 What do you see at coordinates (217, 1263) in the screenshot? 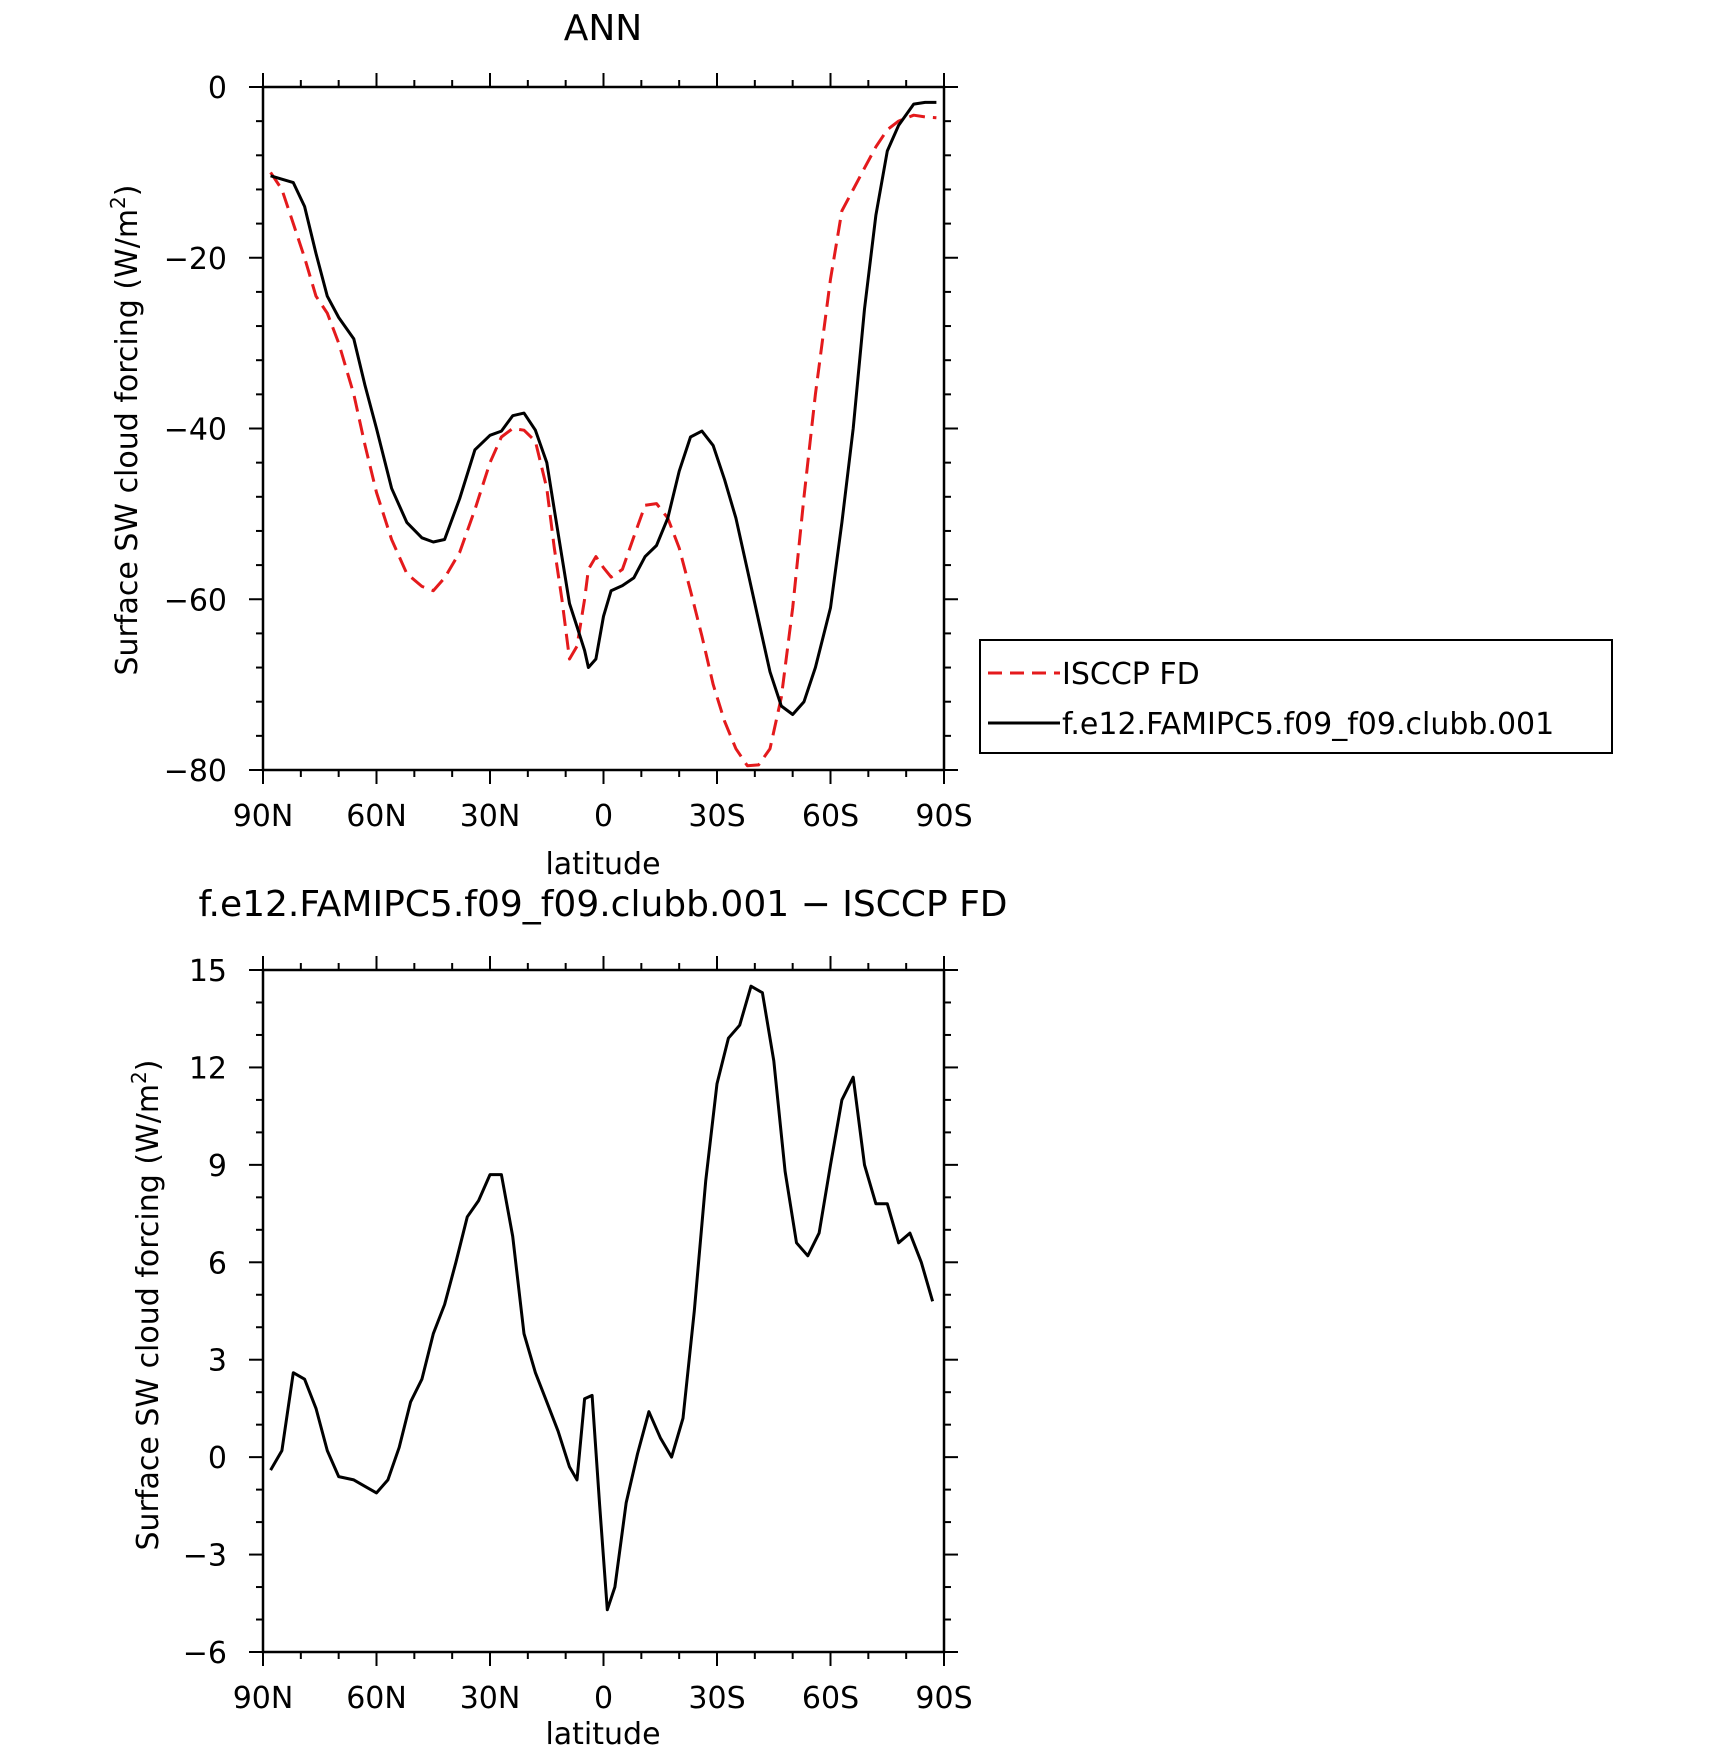
I see `y-tick-label: 6` at bounding box center [217, 1263].